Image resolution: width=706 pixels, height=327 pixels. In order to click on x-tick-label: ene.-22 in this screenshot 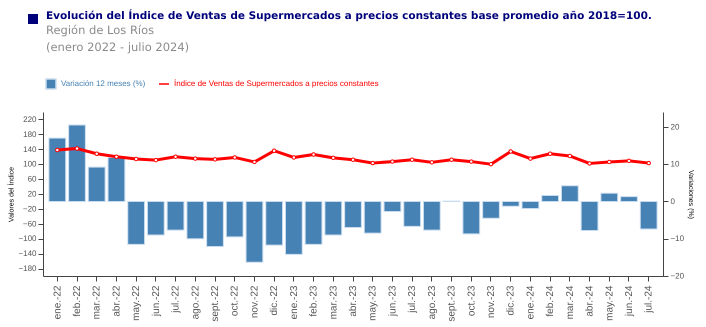, I will do `click(58, 302)`.